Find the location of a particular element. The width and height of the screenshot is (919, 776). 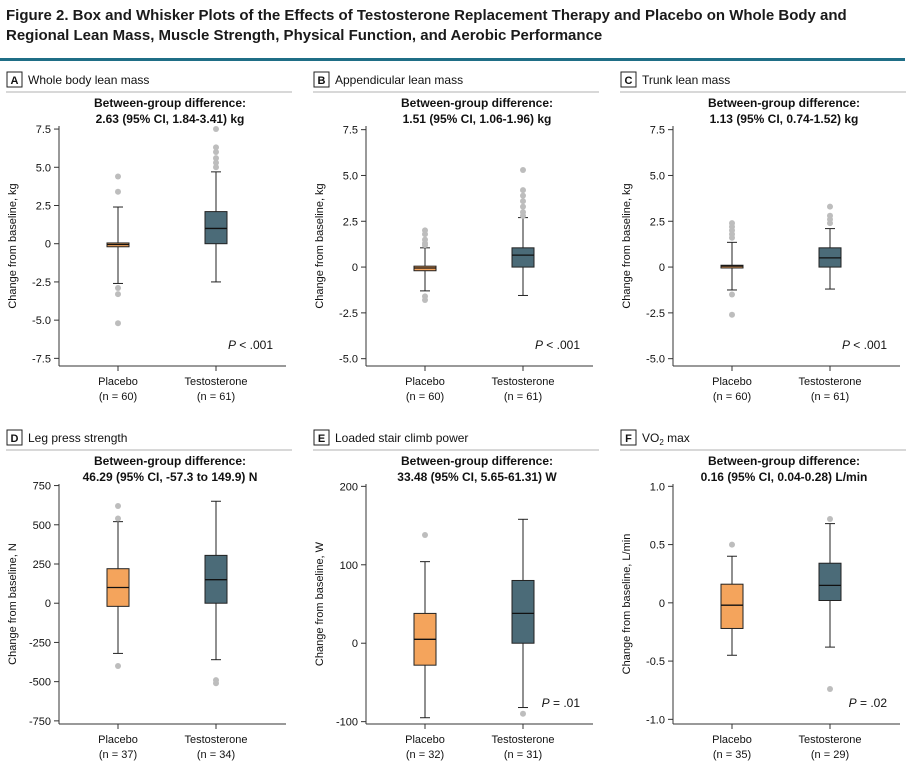

y-tick-label: -250 is located at coordinates (40, 643).